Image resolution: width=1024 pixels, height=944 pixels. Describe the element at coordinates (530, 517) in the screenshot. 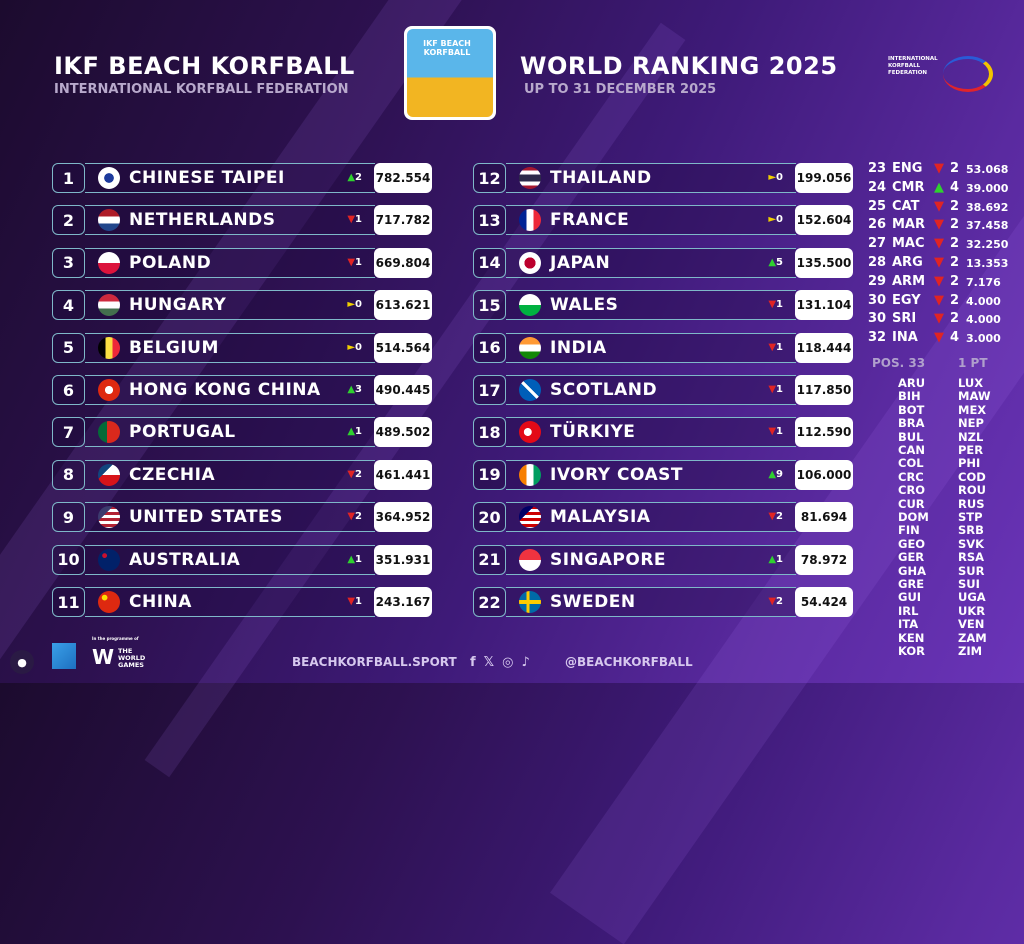

I see `flag-mas-icon` at that location.